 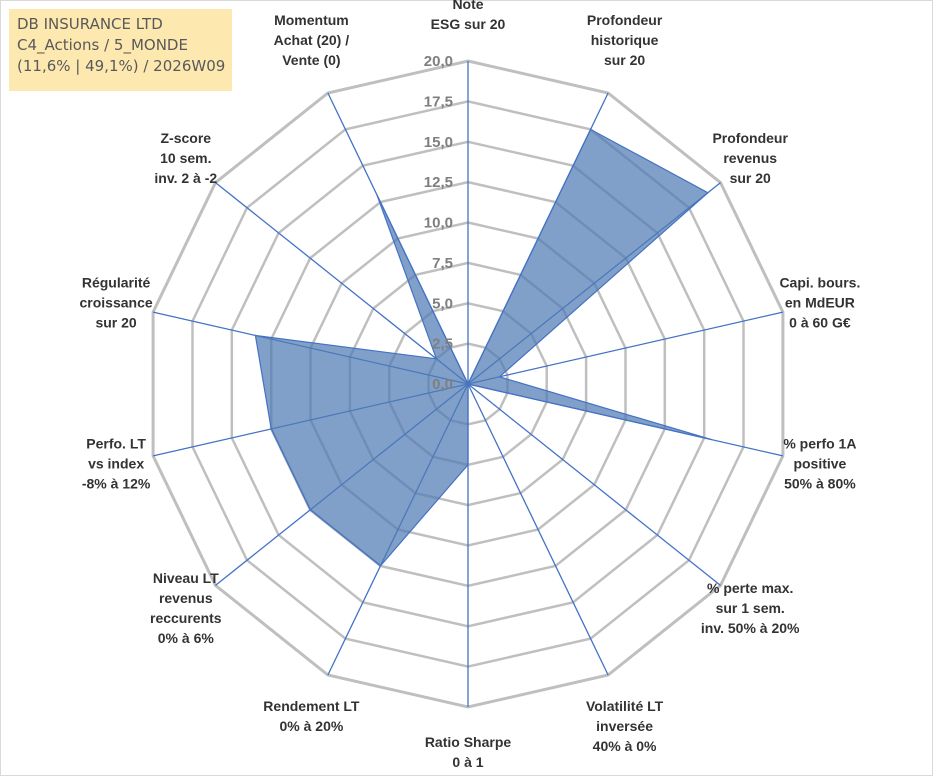 What do you see at coordinates (819, 463) in the screenshot?
I see `axis-label: % perfo 1A positive 50% à 80%` at bounding box center [819, 463].